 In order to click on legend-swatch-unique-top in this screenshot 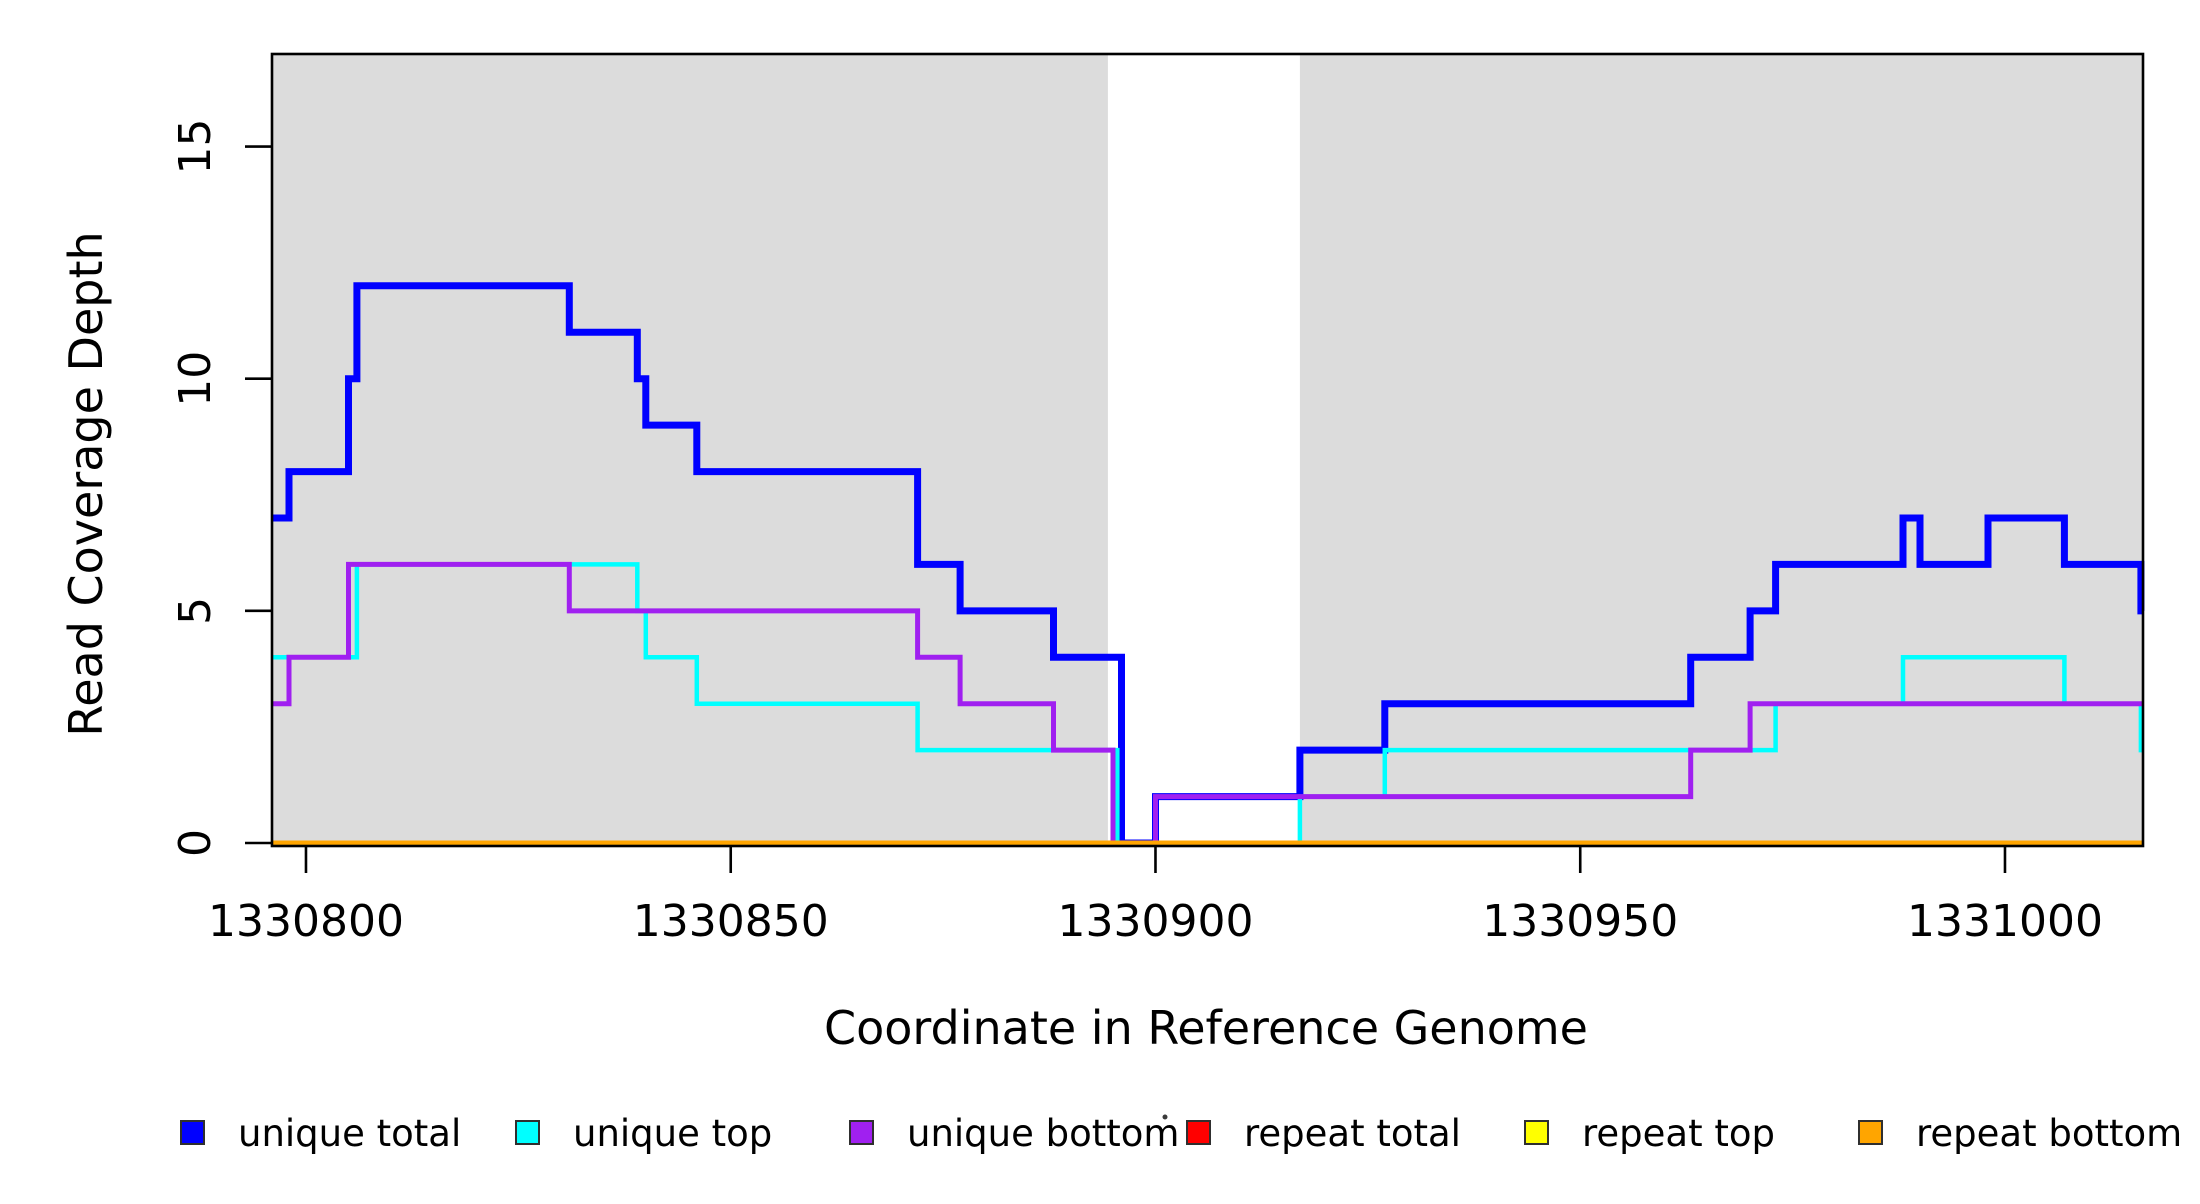, I will do `click(527, 1132)`.